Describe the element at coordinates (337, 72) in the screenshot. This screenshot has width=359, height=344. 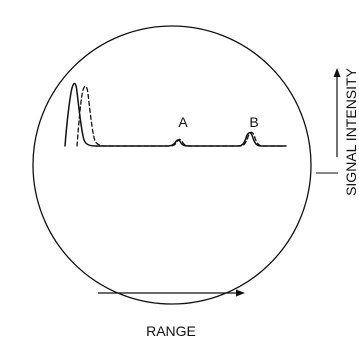
I see `signal-intensity-arrow-head` at that location.